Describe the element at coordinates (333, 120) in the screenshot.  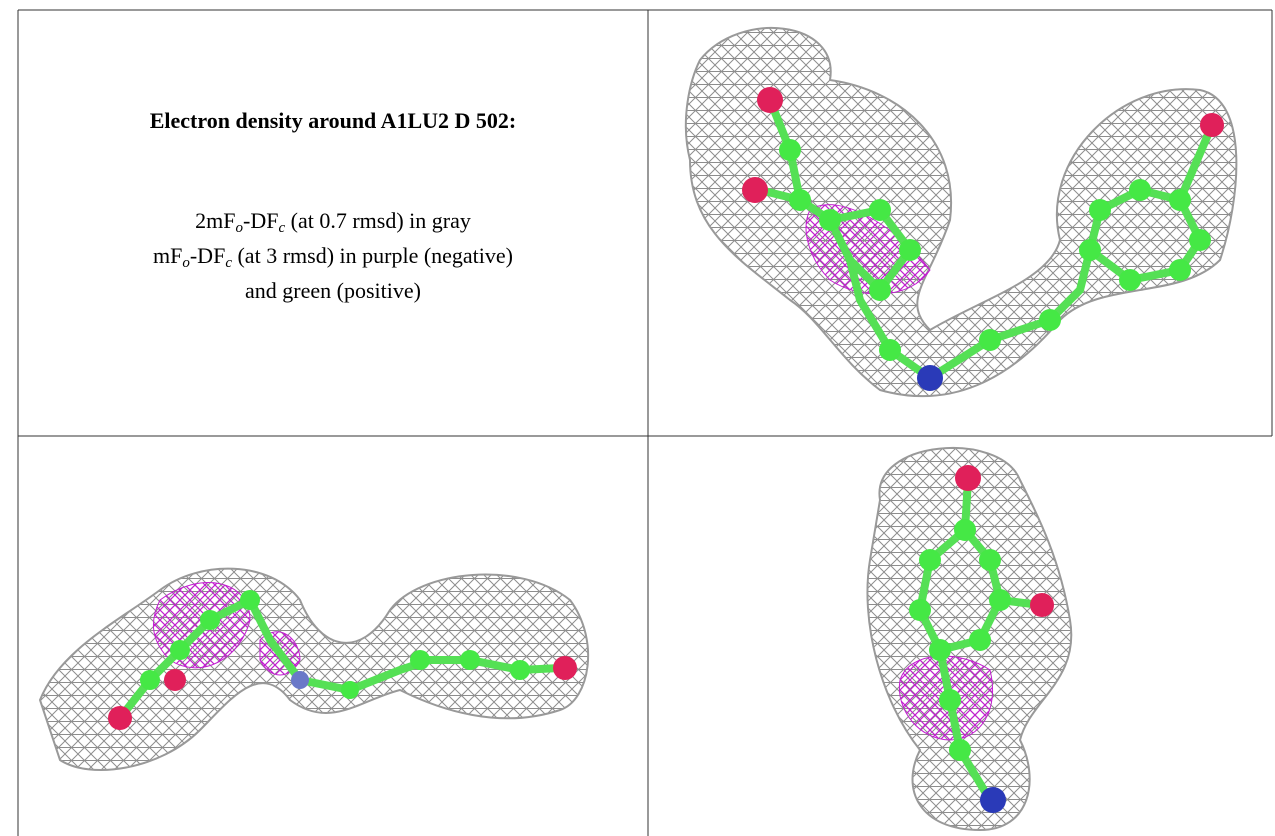
I see `caption-title: Electron density around A1LU2 D 502:` at that location.